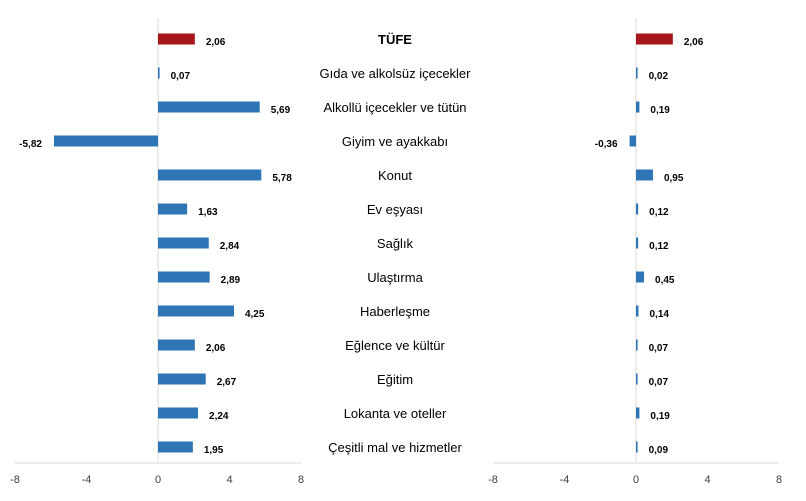  What do you see at coordinates (176, 39) in the screenshot?
I see `panel-1-bar-tufe` at bounding box center [176, 39].